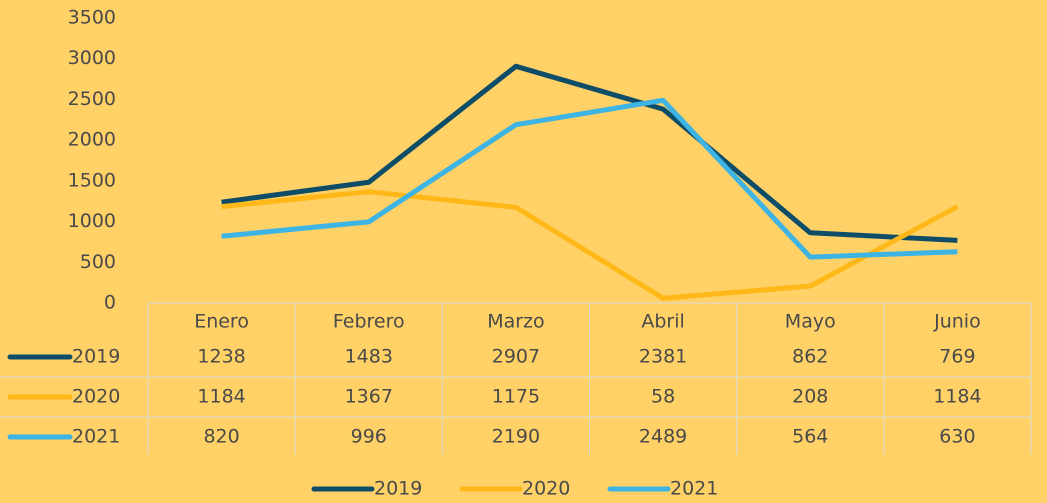 This screenshot has width=1047, height=503. What do you see at coordinates (957, 437) in the screenshot?
I see `table-cell: 630` at bounding box center [957, 437].